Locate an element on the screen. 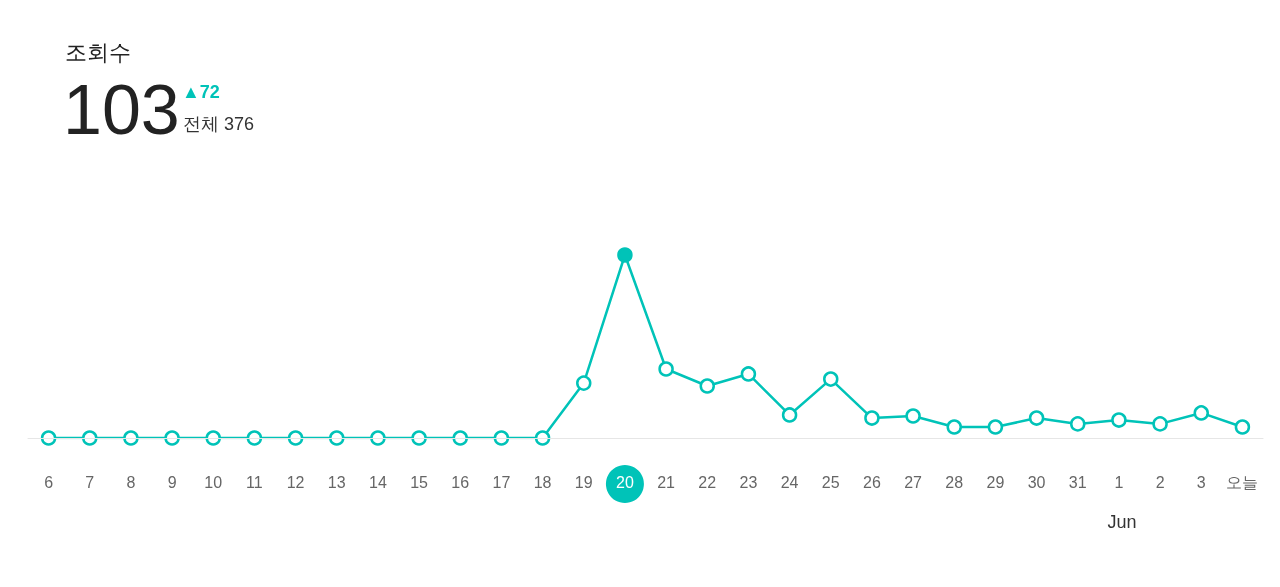 The width and height of the screenshot is (1280, 587). text: ▲72 is located at coordinates (201, 92).